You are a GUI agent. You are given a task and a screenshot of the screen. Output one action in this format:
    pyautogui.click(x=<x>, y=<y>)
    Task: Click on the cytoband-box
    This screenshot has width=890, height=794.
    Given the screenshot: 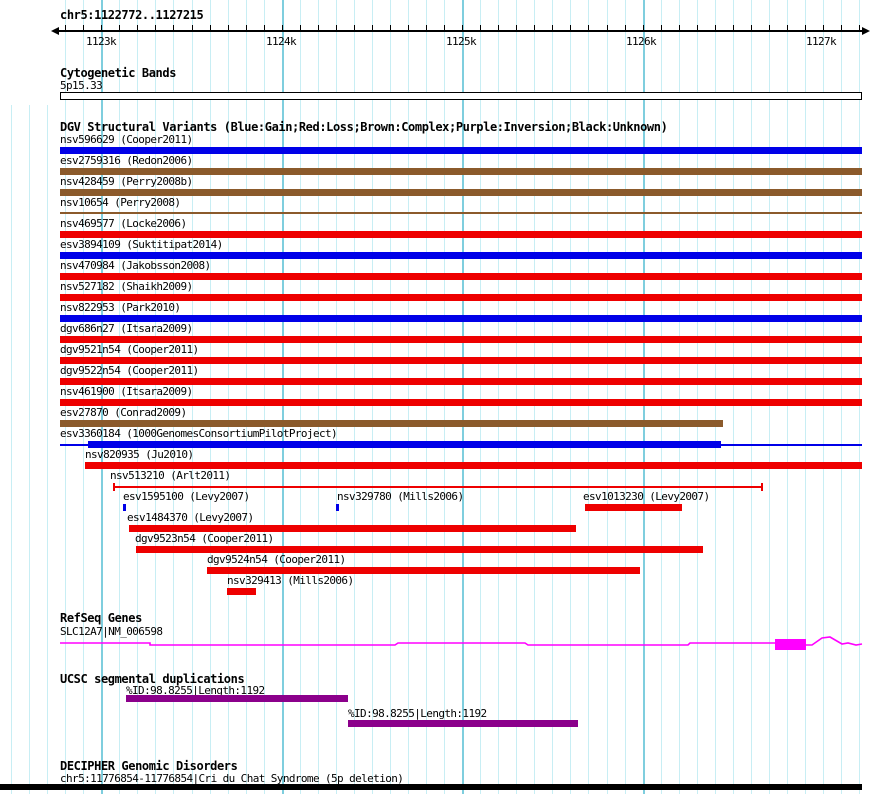 What is the action you would take?
    pyautogui.click(x=461, y=96)
    